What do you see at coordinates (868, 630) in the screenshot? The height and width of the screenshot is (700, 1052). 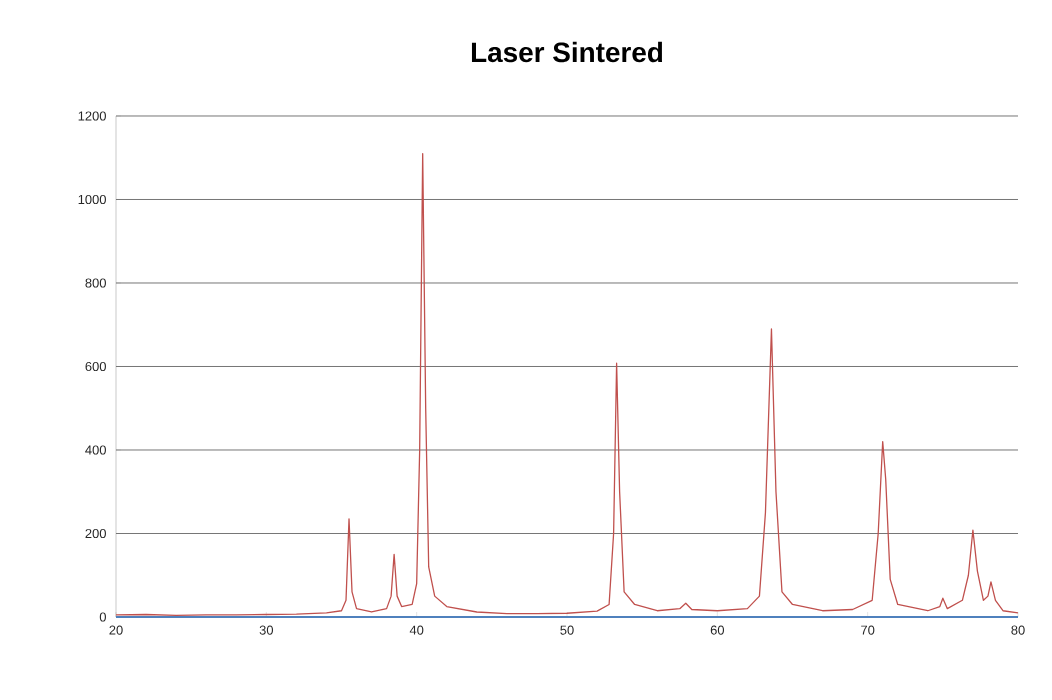 I see `x-tick-label: 70` at bounding box center [868, 630].